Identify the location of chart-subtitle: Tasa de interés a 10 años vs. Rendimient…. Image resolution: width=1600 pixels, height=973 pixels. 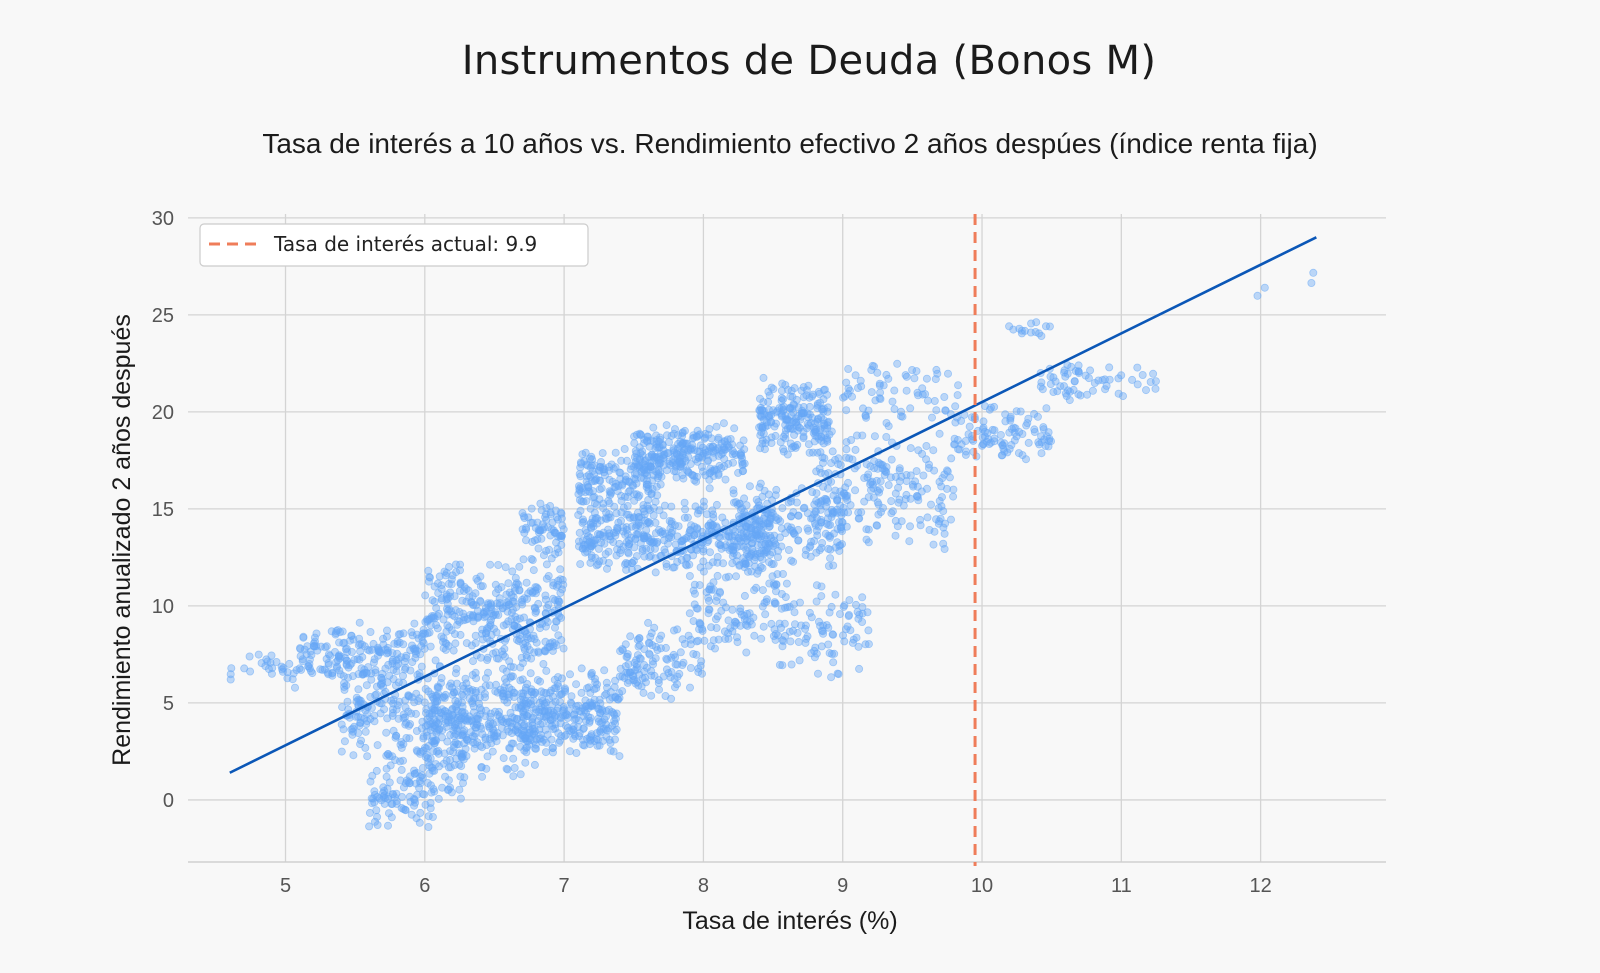
(790, 143).